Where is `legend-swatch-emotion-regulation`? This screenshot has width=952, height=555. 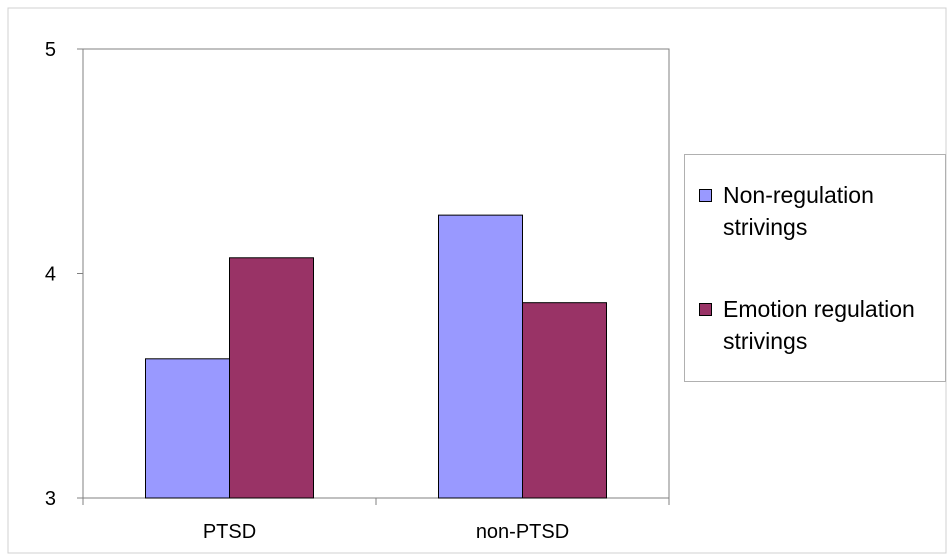 legend-swatch-emotion-regulation is located at coordinates (705, 309).